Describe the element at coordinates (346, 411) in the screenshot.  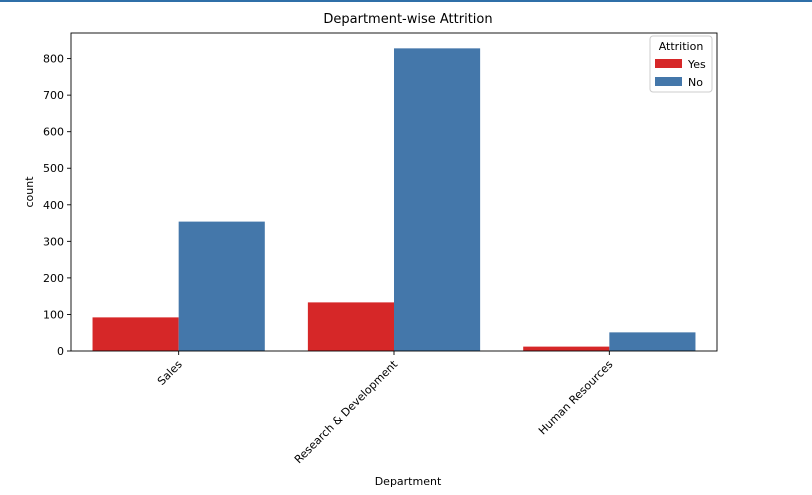
I see `x-tick-label: Research & Development` at that location.